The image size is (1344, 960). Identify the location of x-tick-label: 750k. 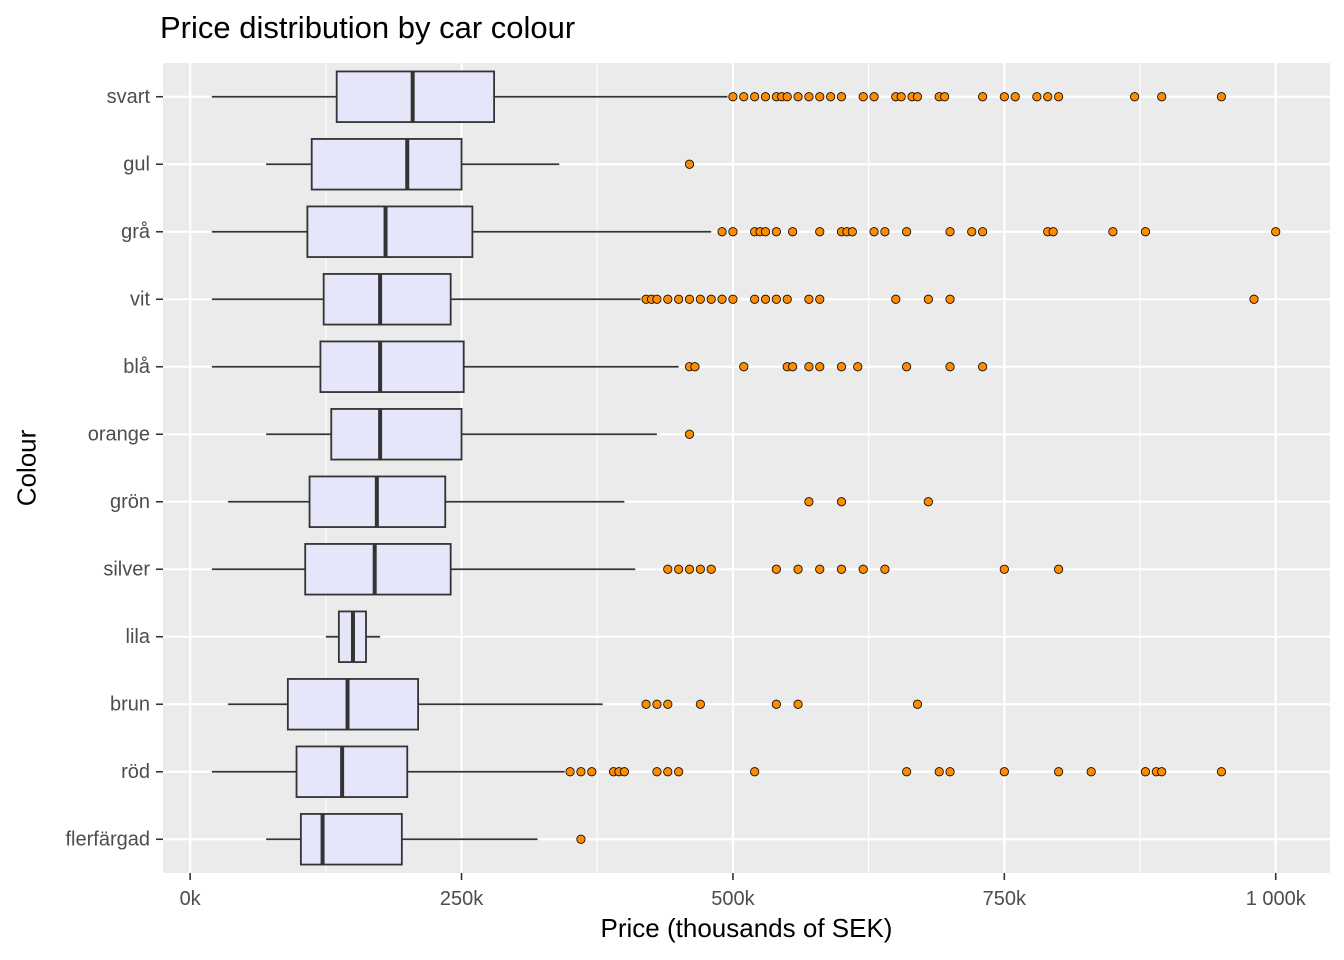
(1005, 899).